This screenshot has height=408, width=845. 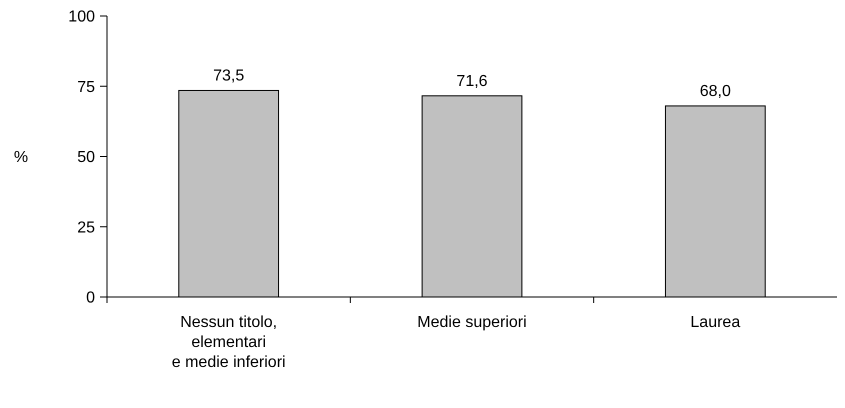 I want to click on x-tick-label: Laurea, so click(x=715, y=322).